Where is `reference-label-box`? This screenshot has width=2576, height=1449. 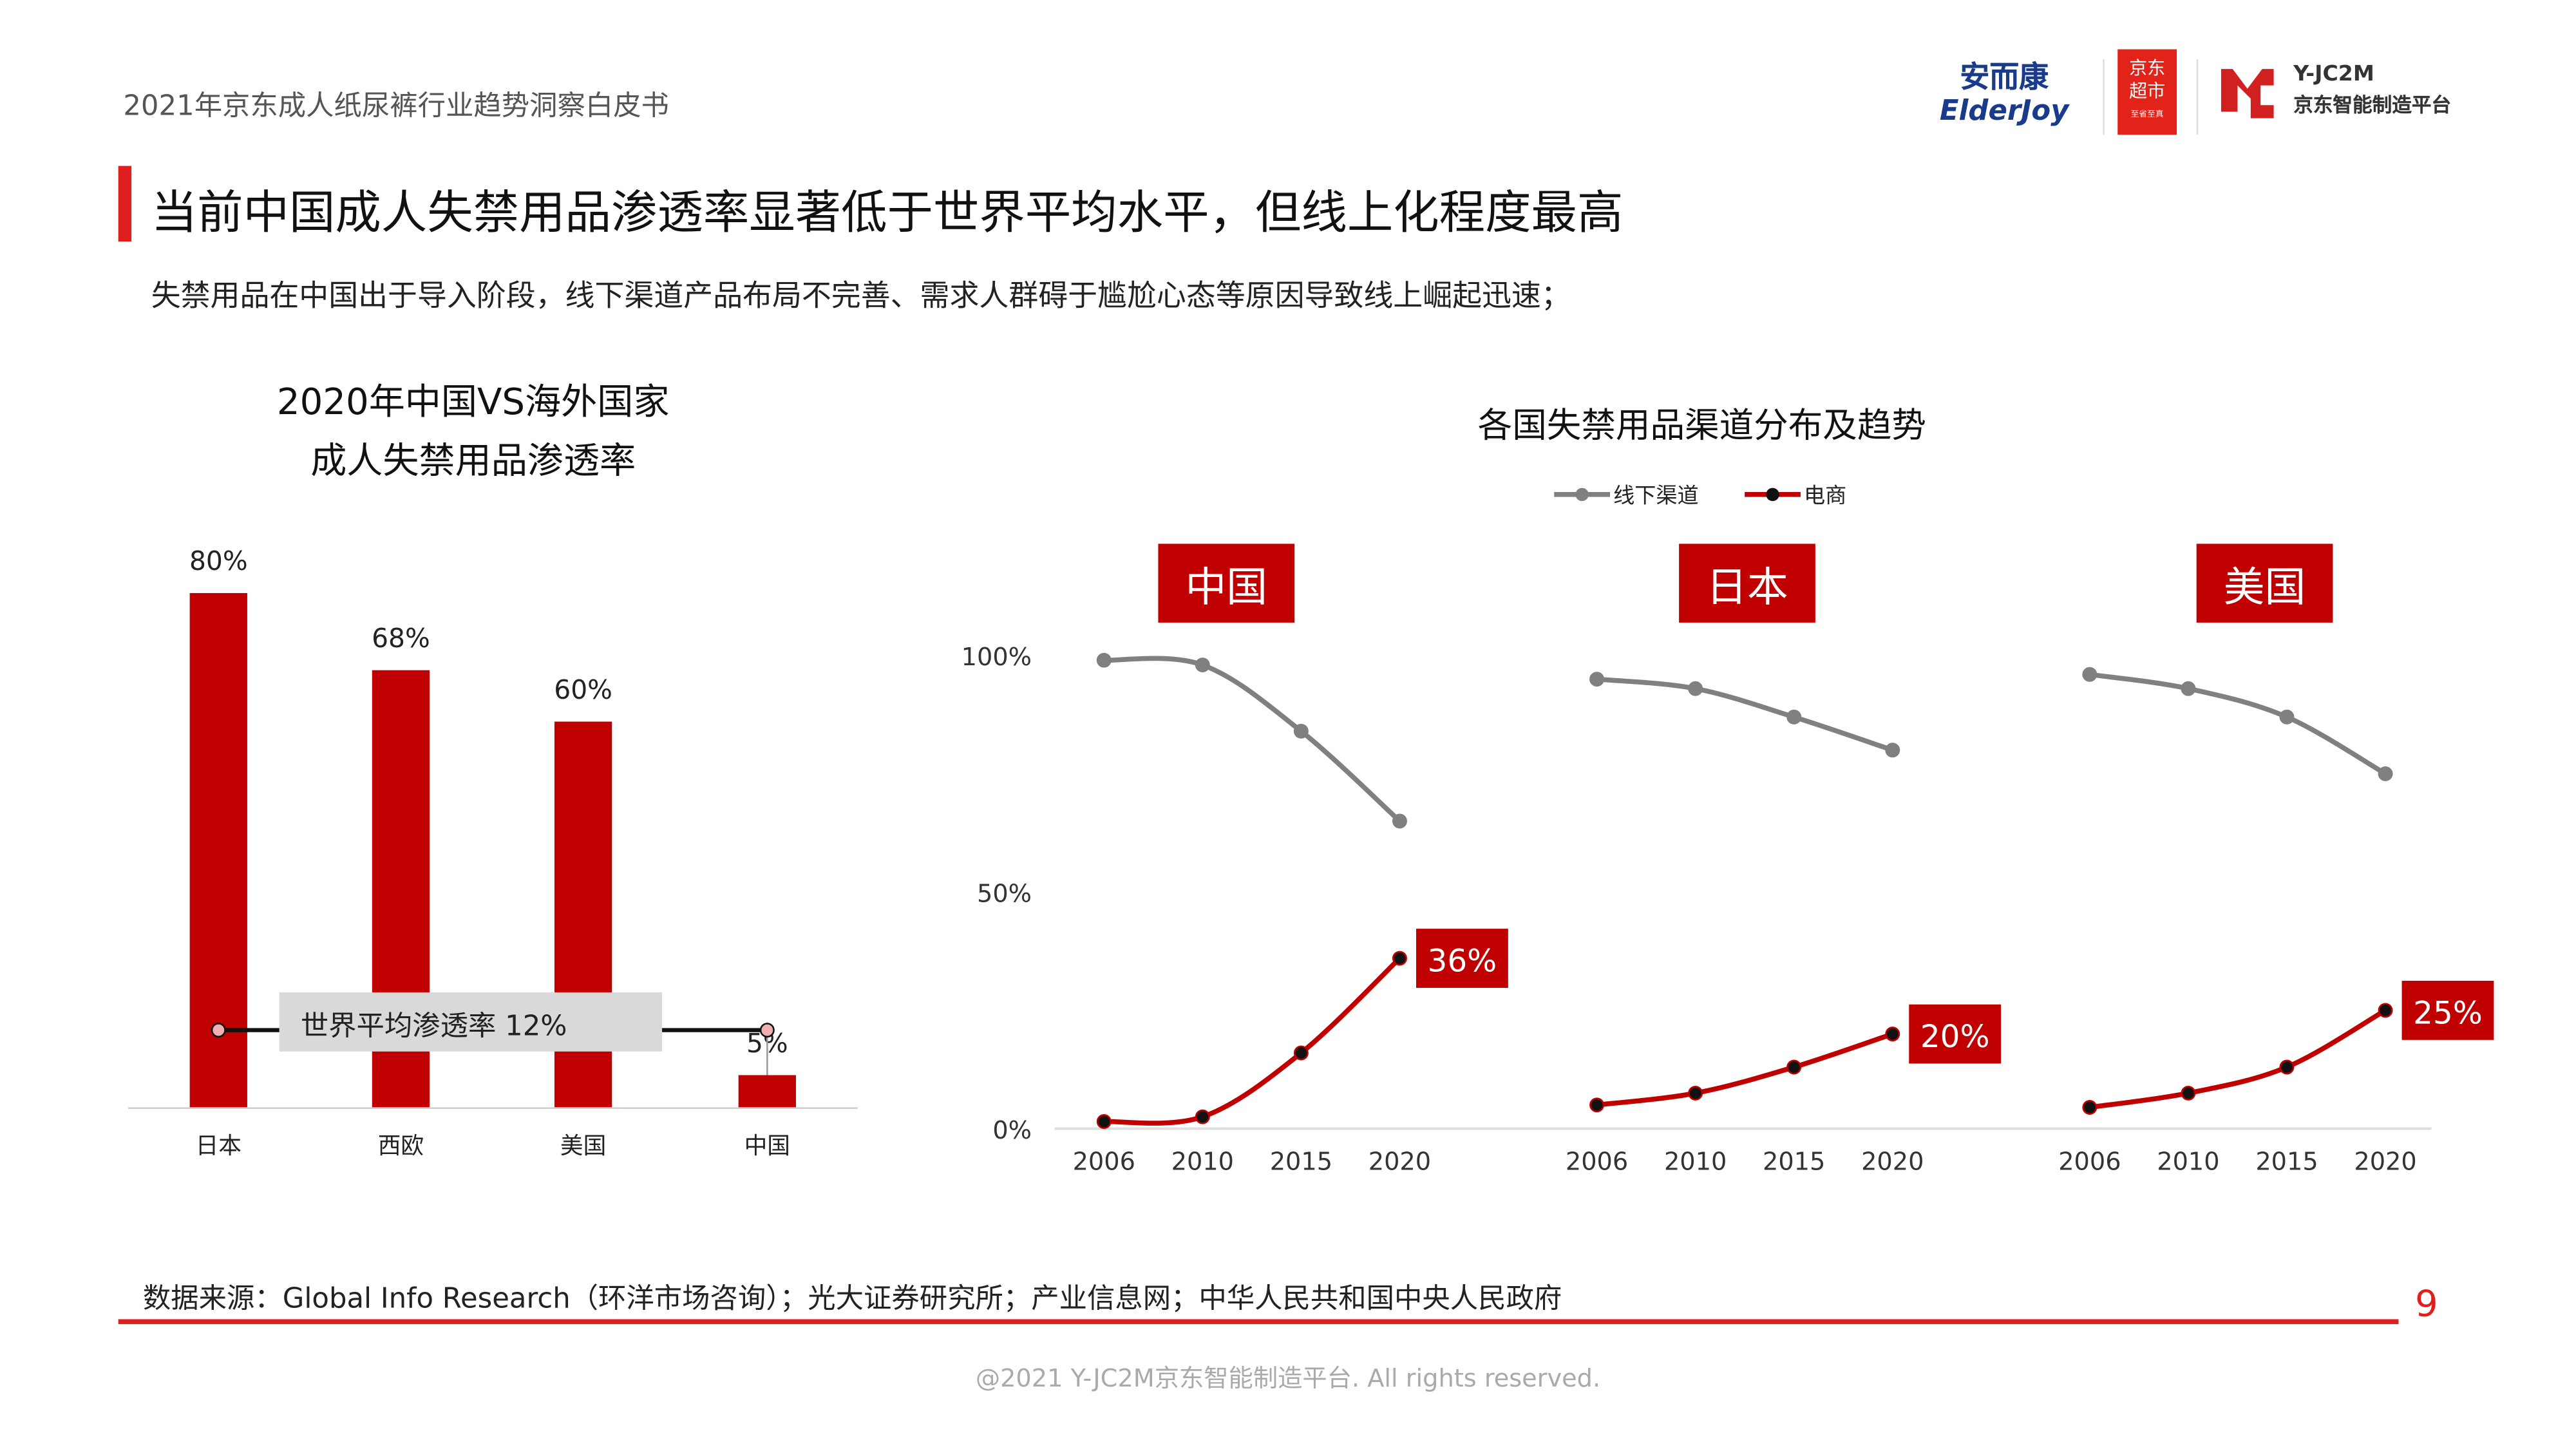 reference-label-box is located at coordinates (471, 1022).